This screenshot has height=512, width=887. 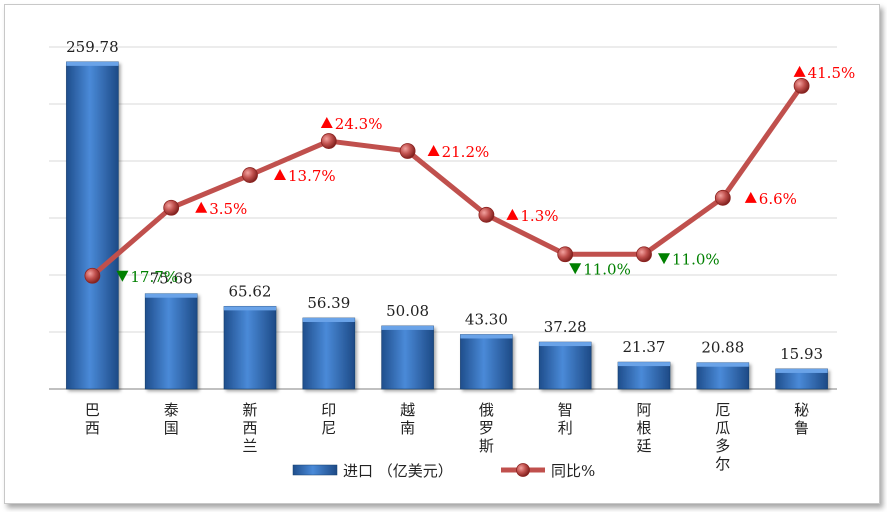 I want to click on legend-bar-swatch, so click(x=315, y=470).